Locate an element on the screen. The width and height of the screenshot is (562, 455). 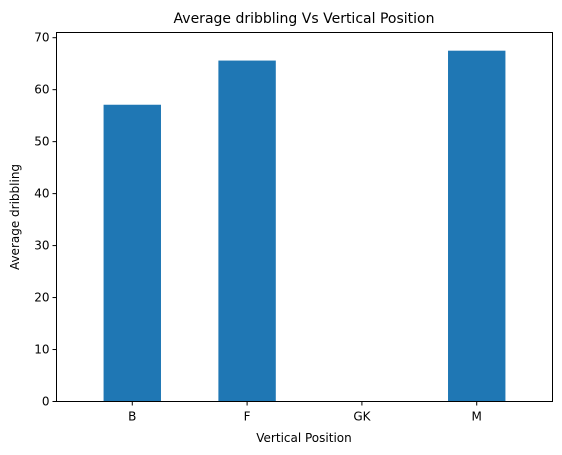
bar-f is located at coordinates (247, 231).